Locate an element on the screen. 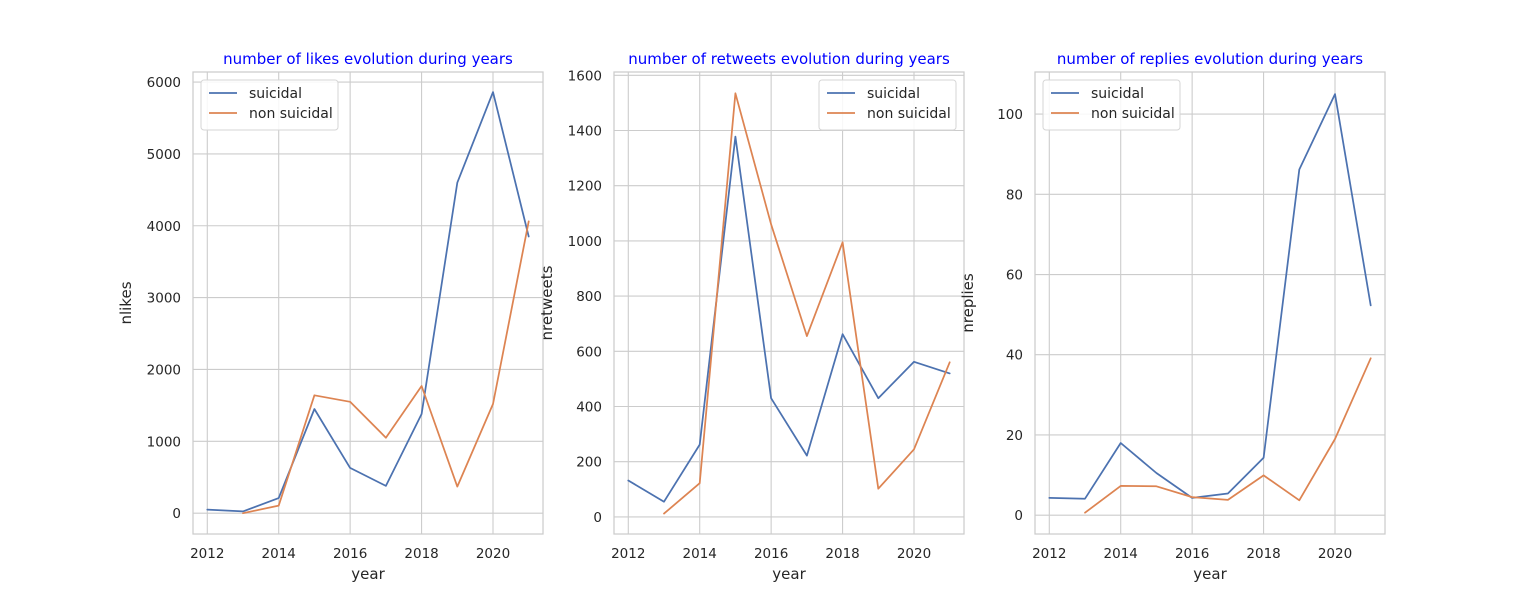 The width and height of the screenshot is (1539, 600). y-tick-label: 60 is located at coordinates (1014, 276).